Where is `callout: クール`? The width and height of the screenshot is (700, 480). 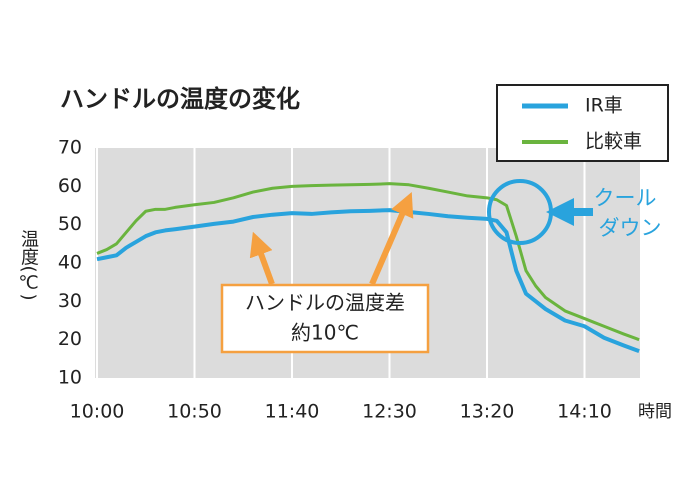
callout: クール is located at coordinates (625, 198).